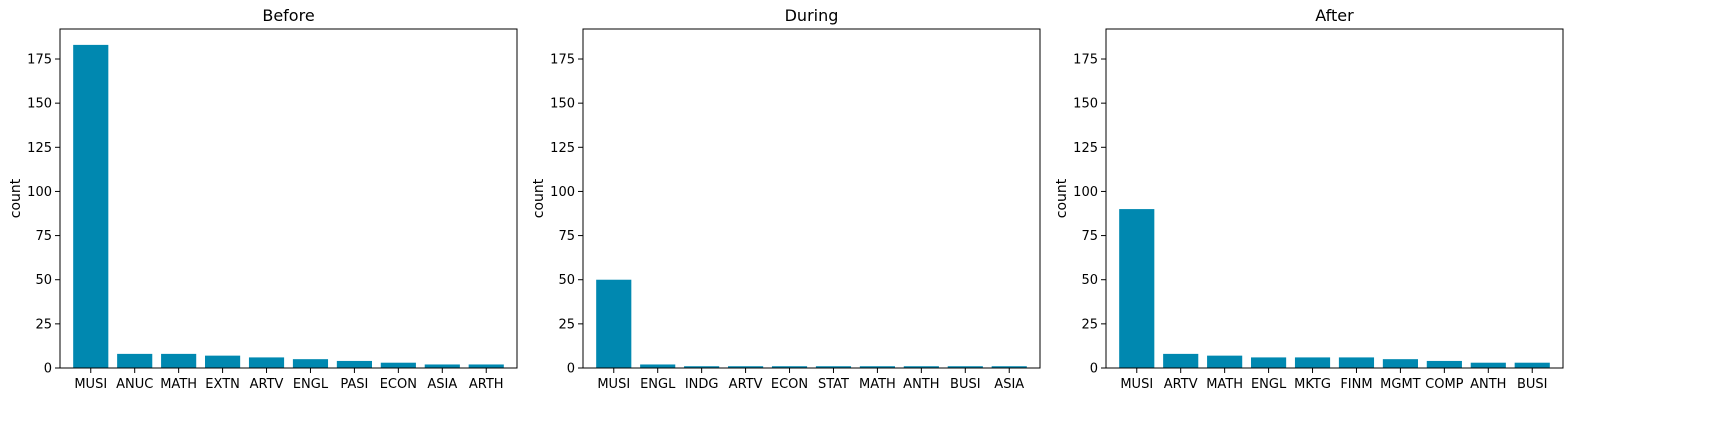 This screenshot has width=1713, height=435. I want to click on panel-title: During, so click(812, 15).